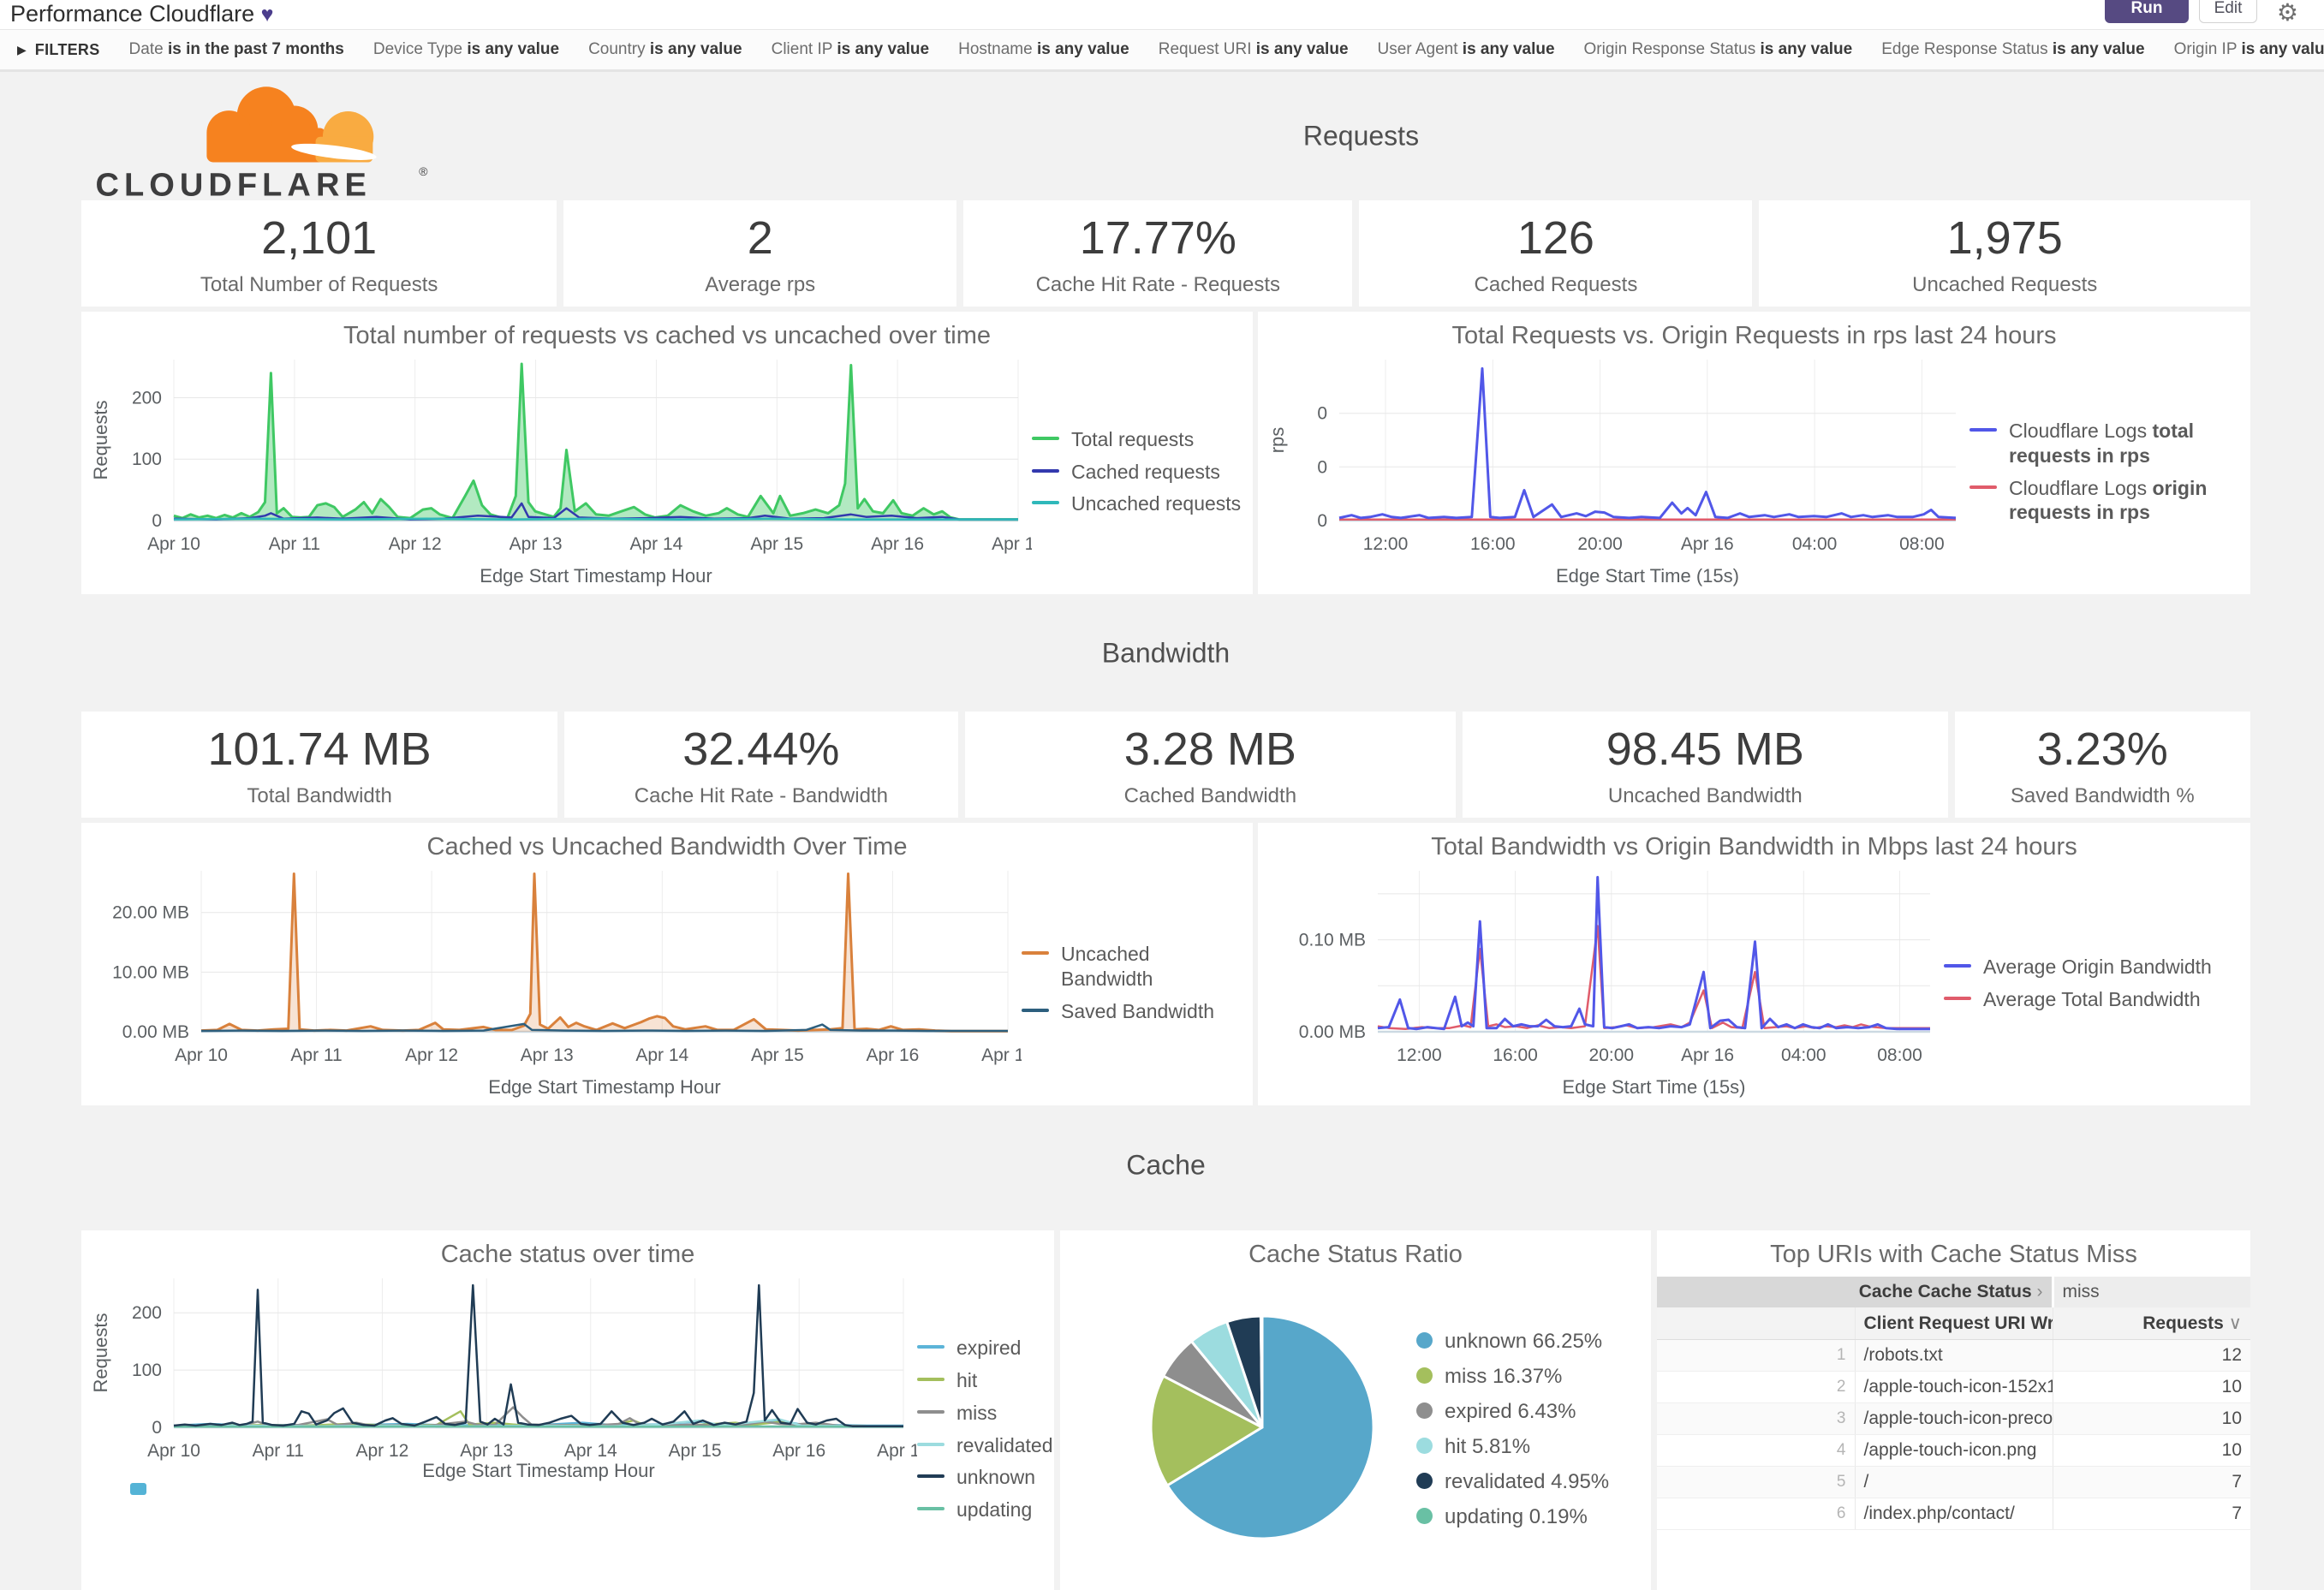 Image resolution: width=2324 pixels, height=1590 pixels. I want to click on filter-hostname: Hostname is any value, so click(1043, 49).